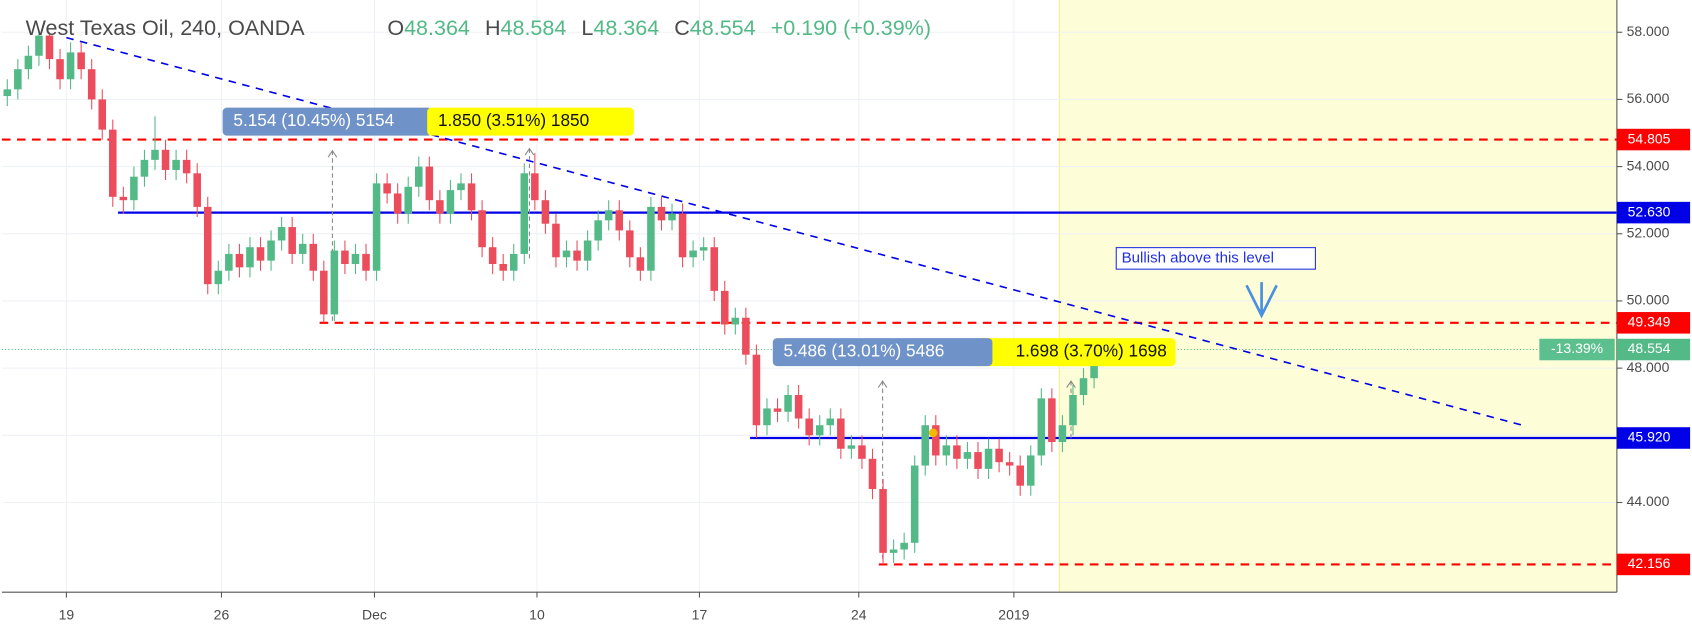 Image resolution: width=1692 pixels, height=632 pixels. Describe the element at coordinates (313, 120) in the screenshot. I see `measure-label: 5.154 (10.45%) 5154` at that location.